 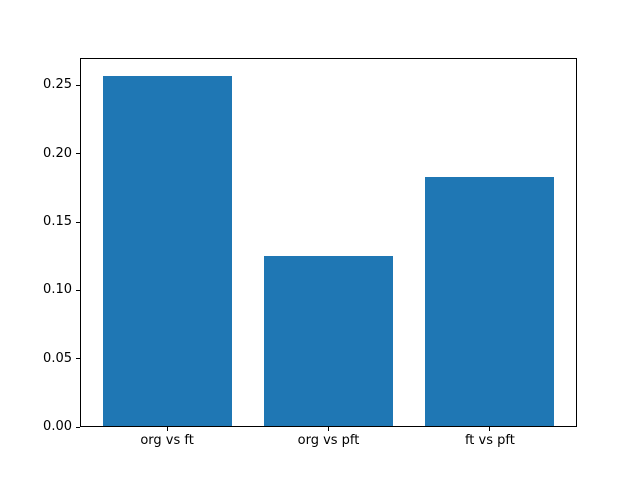 I want to click on y-tick-label: 0.05, so click(x=57, y=358).